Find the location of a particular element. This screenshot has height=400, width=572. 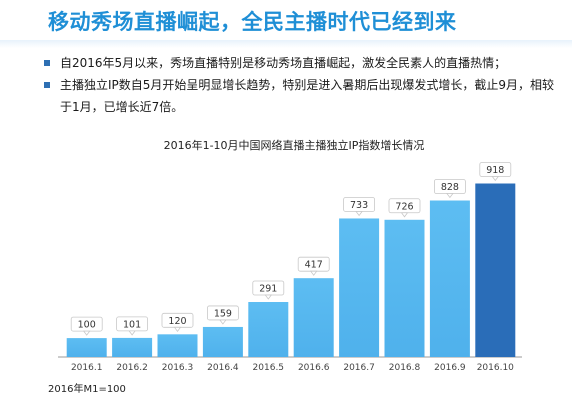

bar-2016.9 is located at coordinates (449, 278).